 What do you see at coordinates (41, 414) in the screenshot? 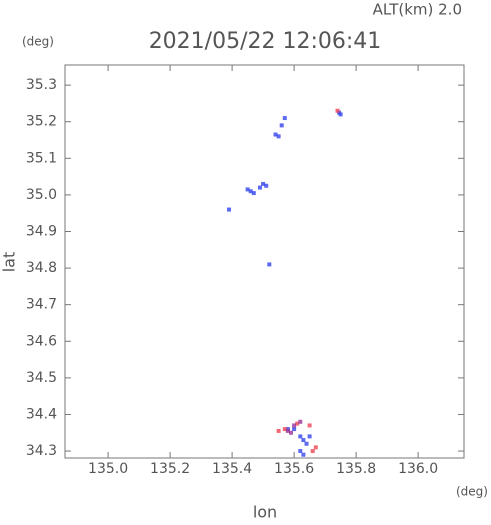
I see `y-tick-label: 34.4` at bounding box center [41, 414].